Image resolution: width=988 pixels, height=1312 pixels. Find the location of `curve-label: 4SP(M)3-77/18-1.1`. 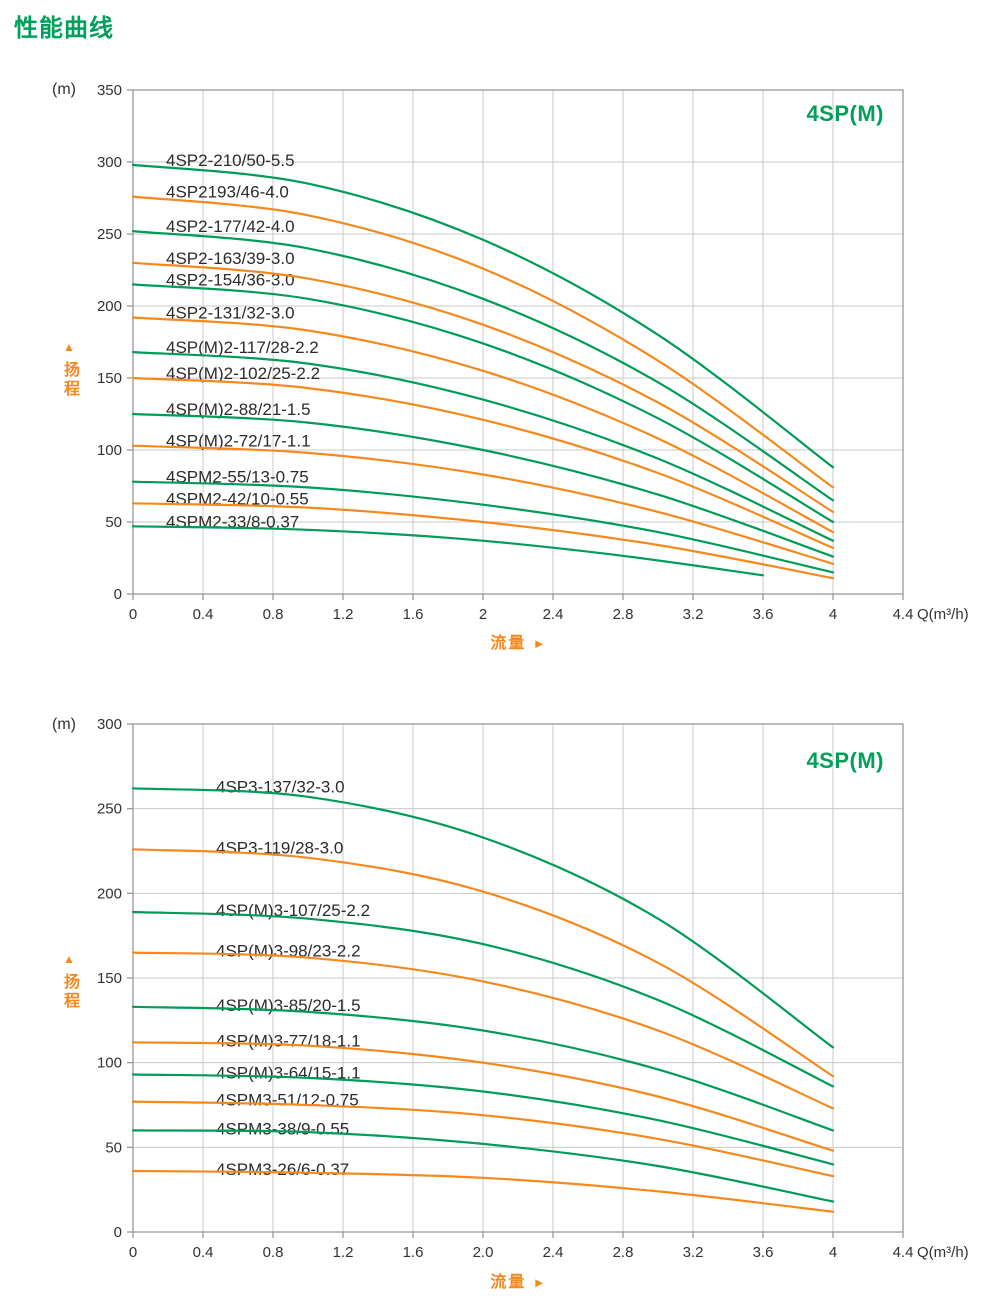

curve-label: 4SP(M)3-77/18-1.1 is located at coordinates (288, 1040).